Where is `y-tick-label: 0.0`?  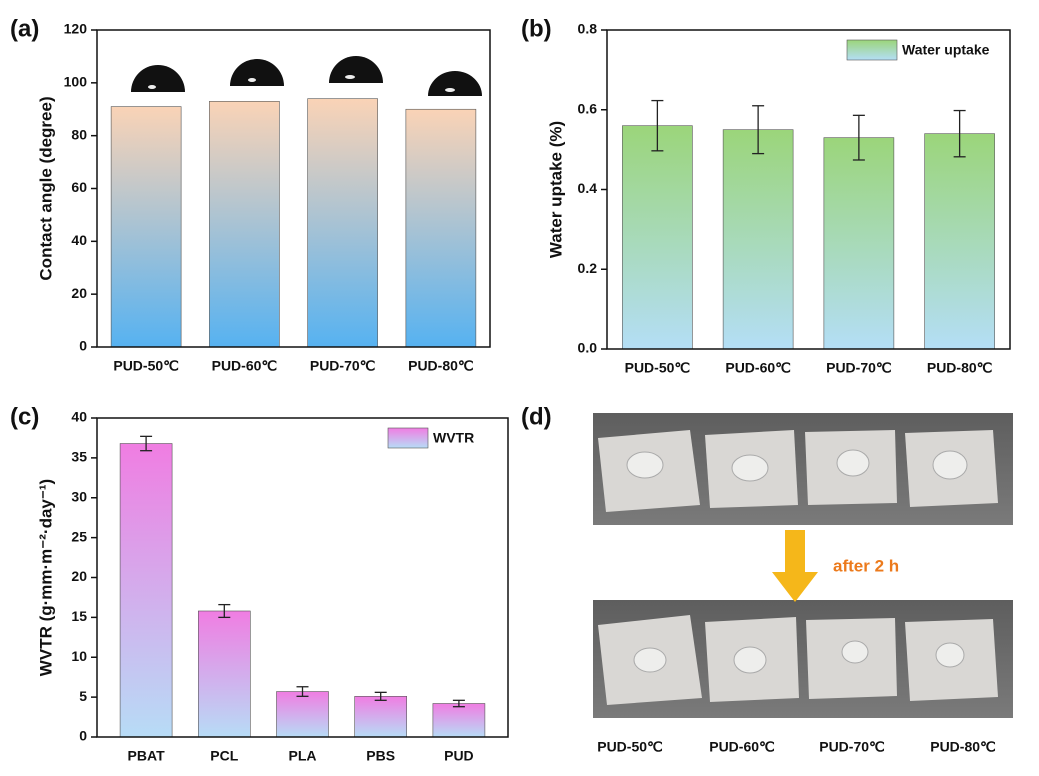
y-tick-label: 0.0 is located at coordinates (588, 348).